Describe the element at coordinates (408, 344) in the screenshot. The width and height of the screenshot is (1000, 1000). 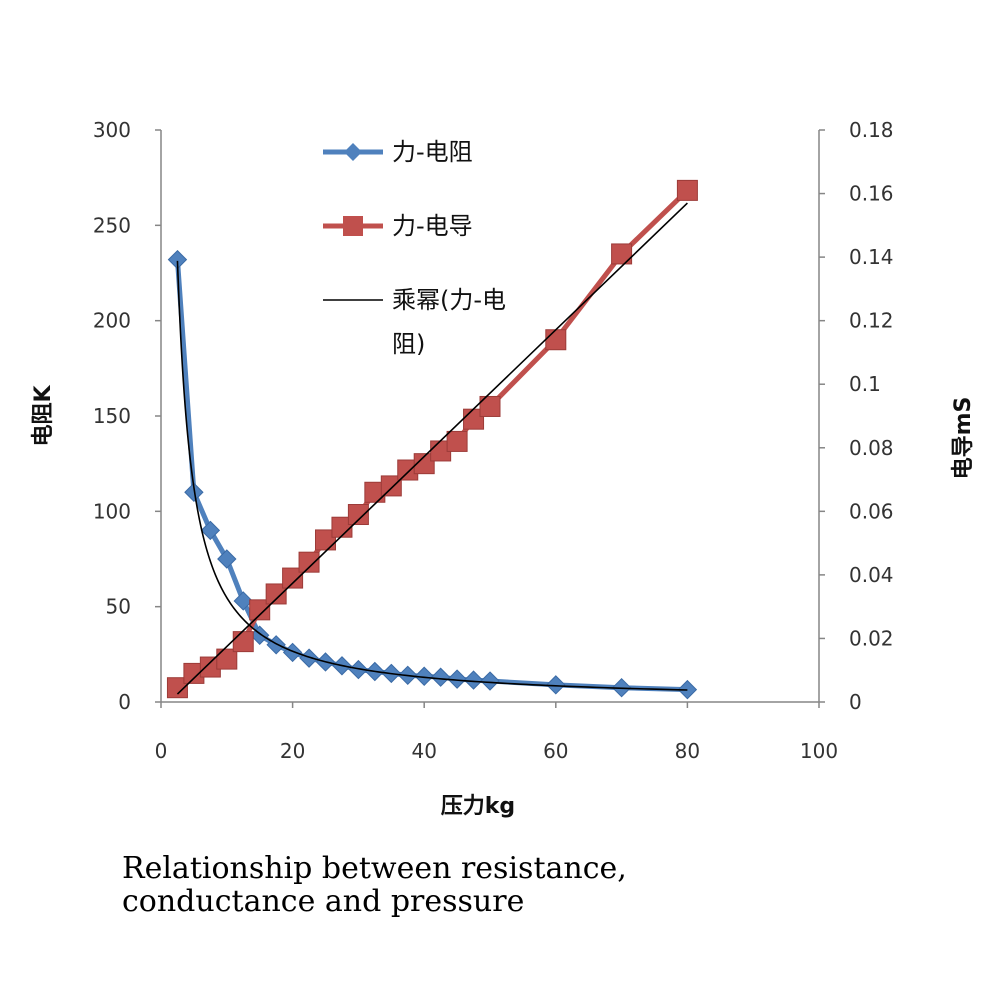
I see `legend-label-trendline-line2: 阻)` at that location.